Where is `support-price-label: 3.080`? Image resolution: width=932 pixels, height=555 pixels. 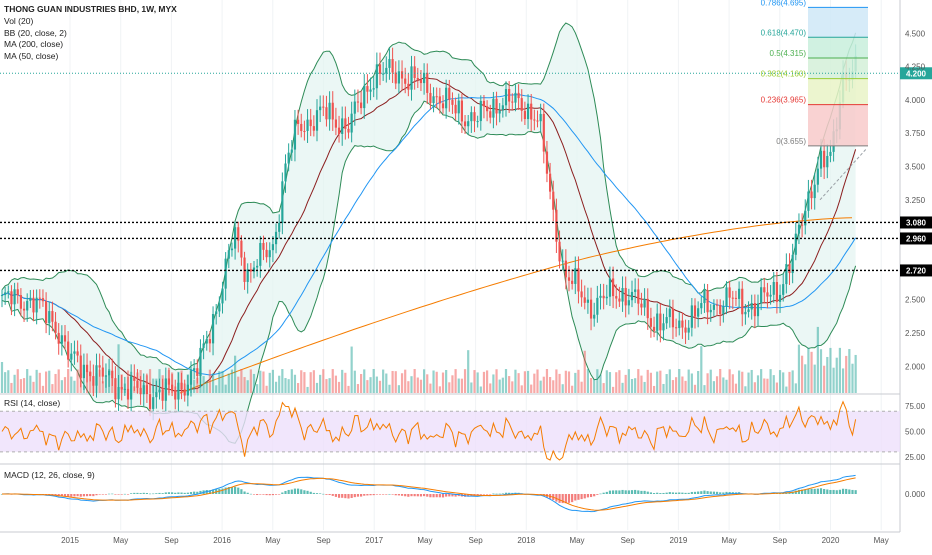 support-price-label: 3.080 is located at coordinates (916, 222).